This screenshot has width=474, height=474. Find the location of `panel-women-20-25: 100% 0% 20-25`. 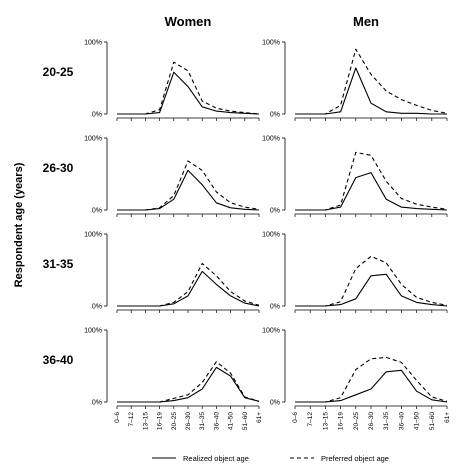

panel-women-20-25: 100% 0% 20-25 is located at coordinates (151, 80).